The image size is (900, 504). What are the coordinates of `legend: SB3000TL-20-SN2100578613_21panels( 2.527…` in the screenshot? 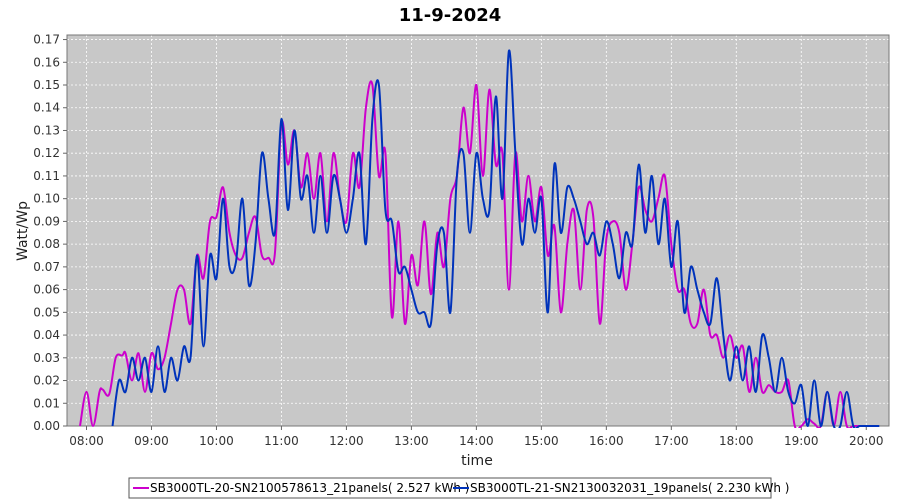 It's located at (458, 488).